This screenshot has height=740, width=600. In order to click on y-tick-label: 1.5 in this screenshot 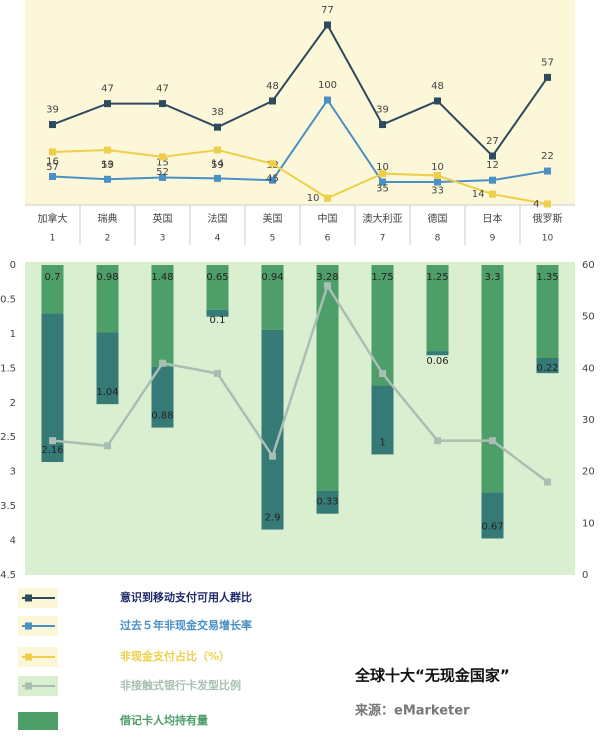, I will do `click(8, 368)`.